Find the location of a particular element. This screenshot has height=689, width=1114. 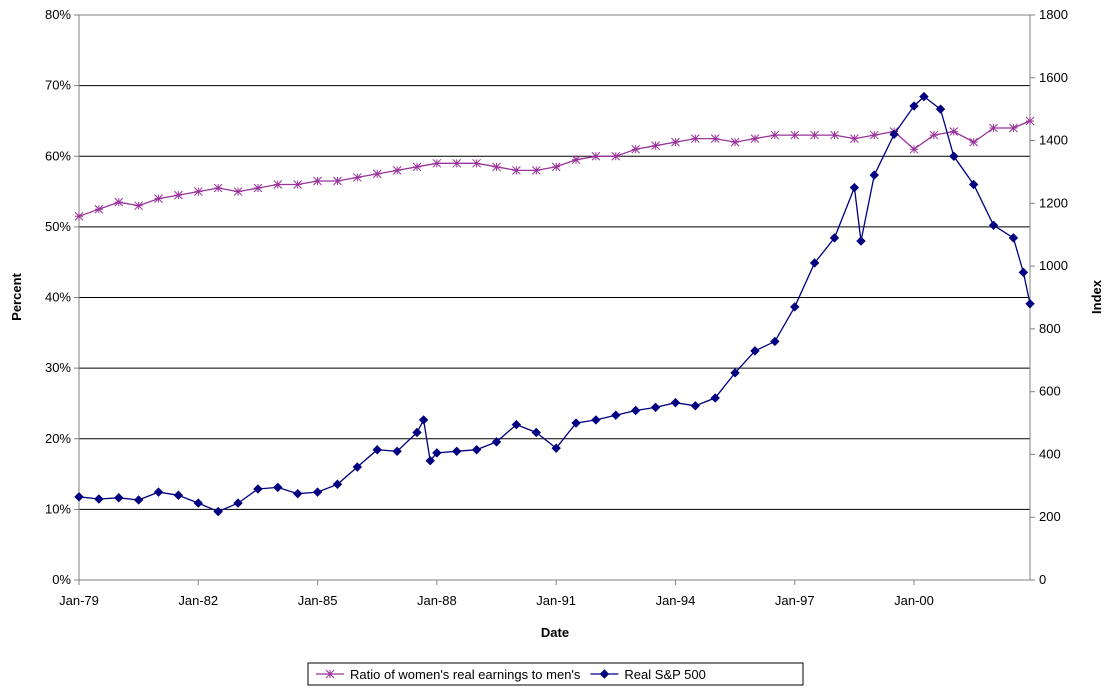

right-tick-label: 400 is located at coordinates (1050, 453).